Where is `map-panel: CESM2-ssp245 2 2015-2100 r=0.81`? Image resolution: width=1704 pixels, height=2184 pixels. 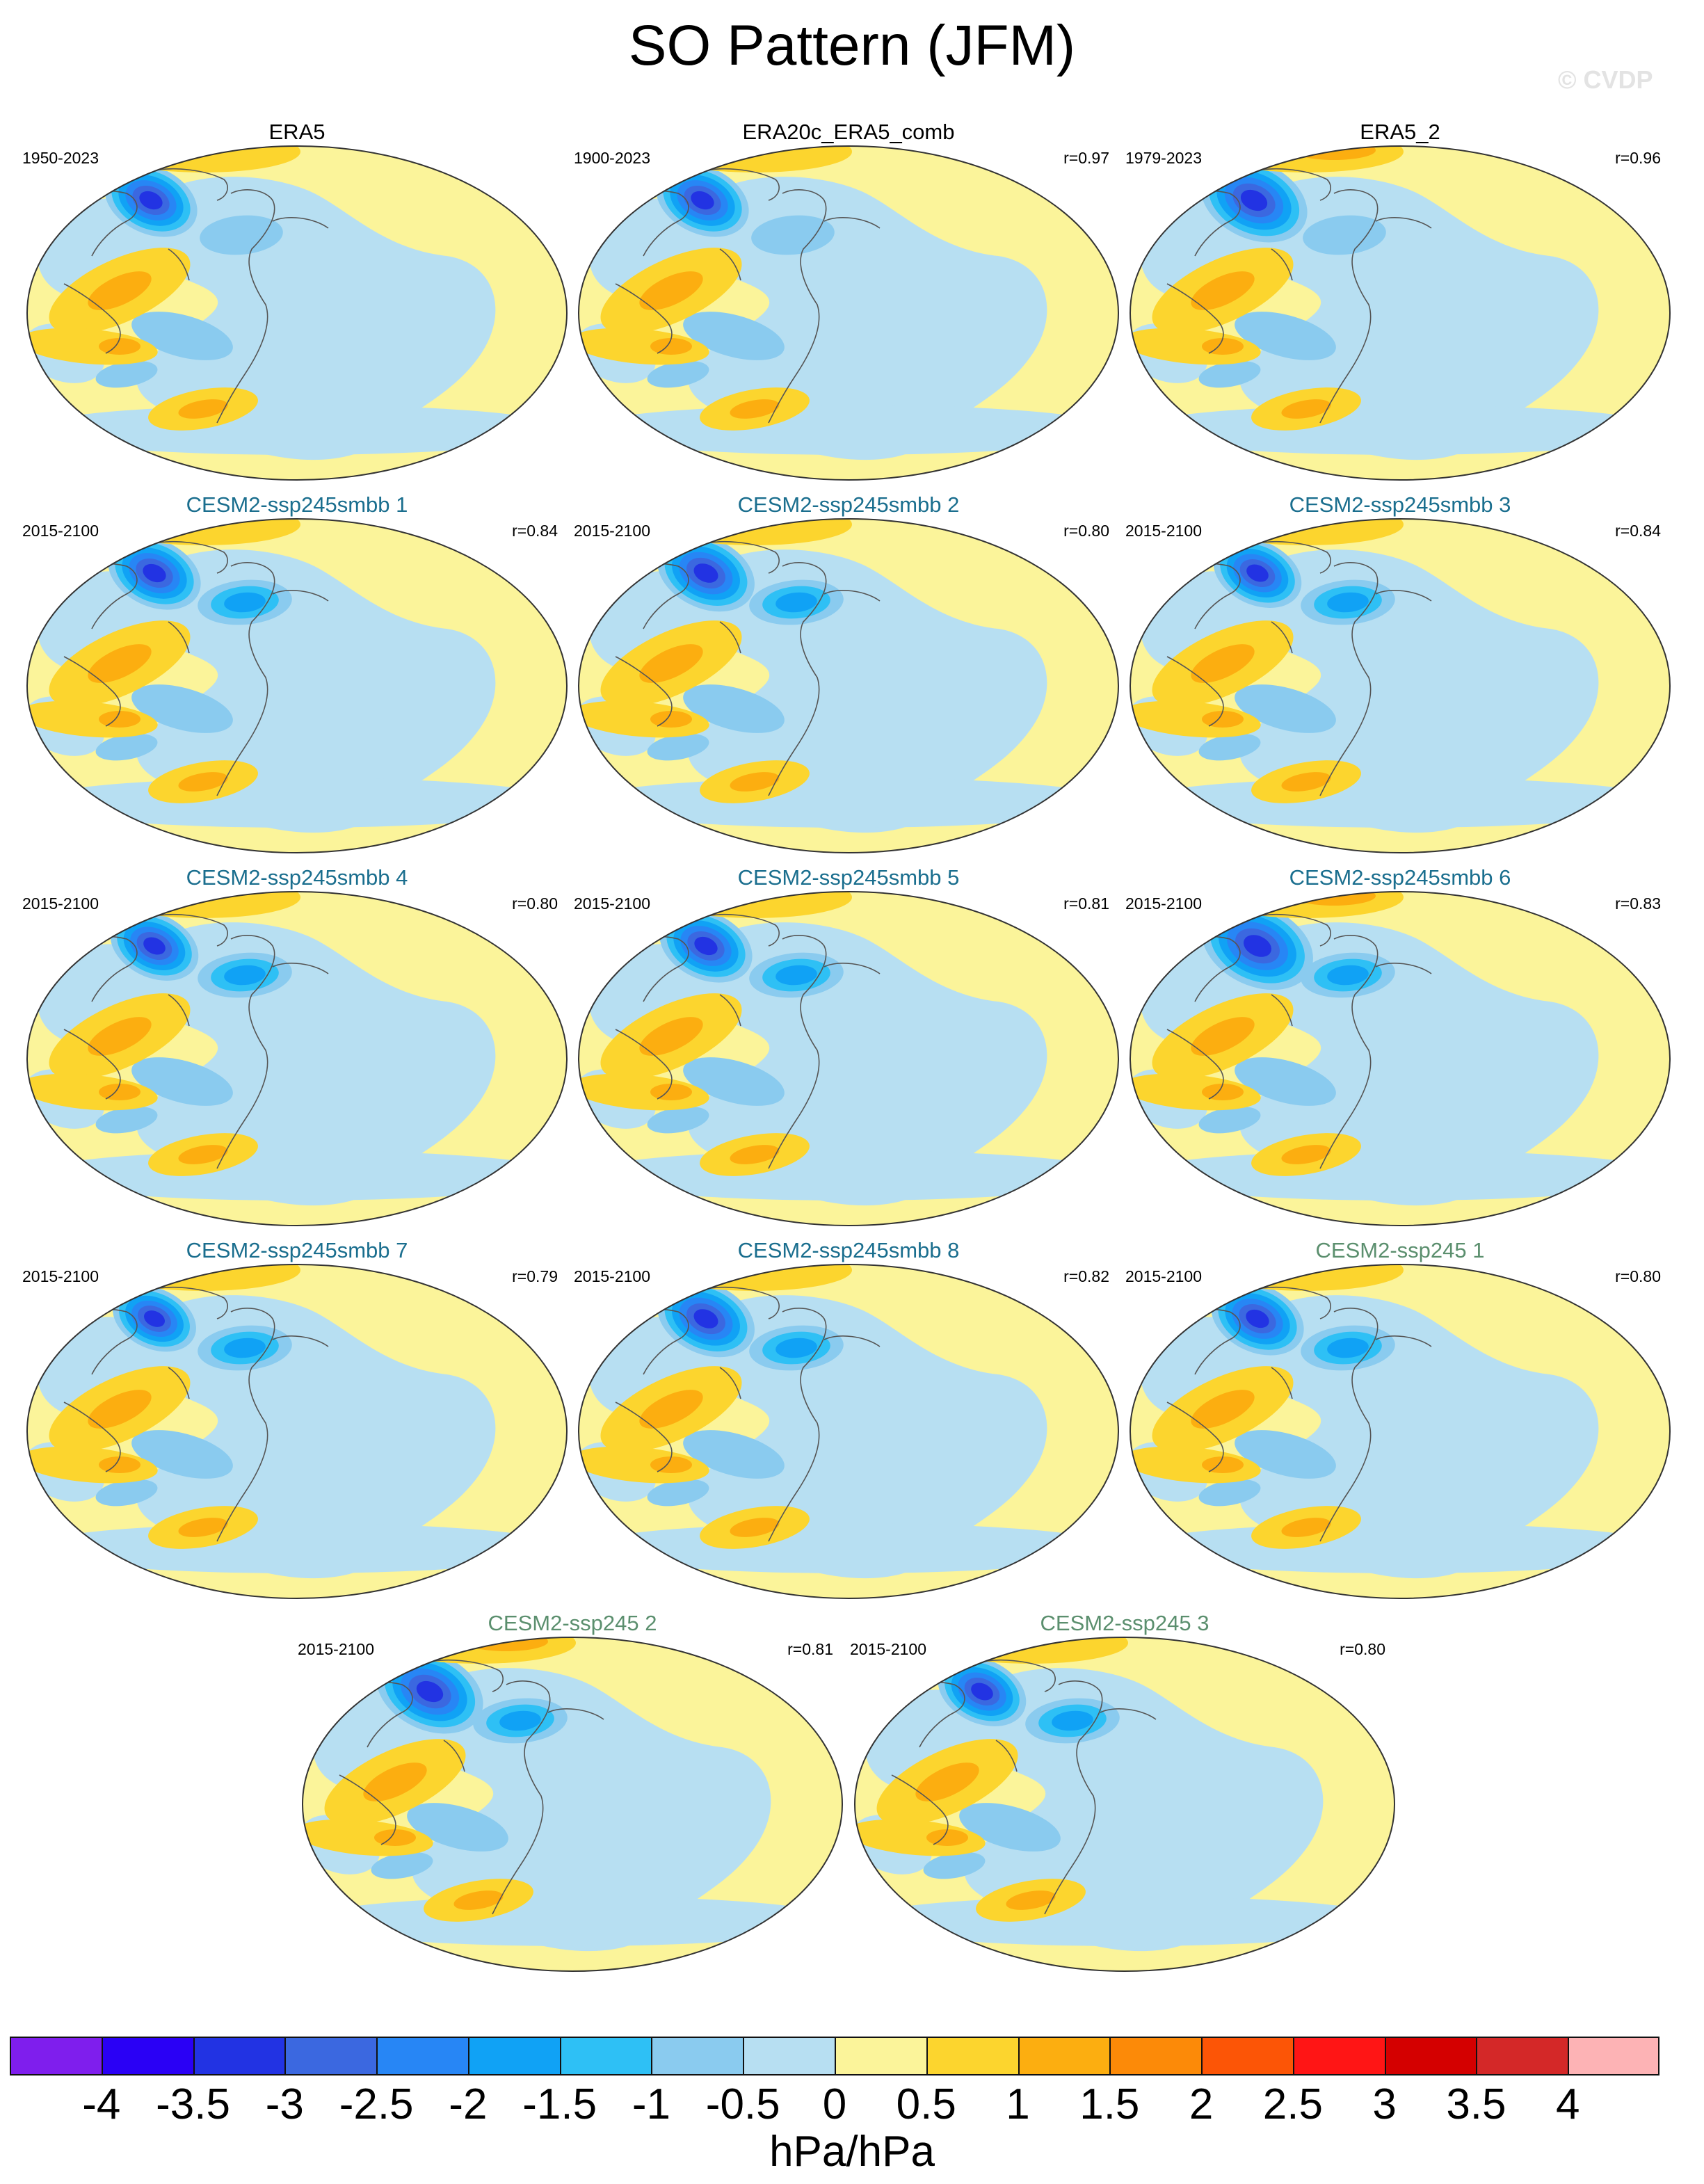
map-panel: CESM2-ssp245 2 2015-2100 r=0.81 is located at coordinates (572, 1792).